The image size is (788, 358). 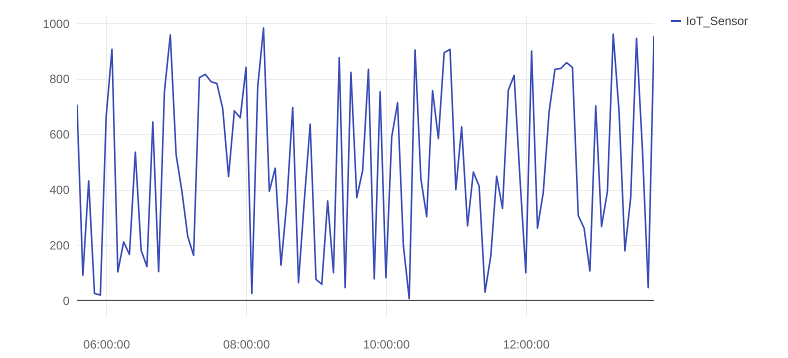 What do you see at coordinates (56, 23) in the screenshot?
I see `y-tick-label: 1000` at bounding box center [56, 23].